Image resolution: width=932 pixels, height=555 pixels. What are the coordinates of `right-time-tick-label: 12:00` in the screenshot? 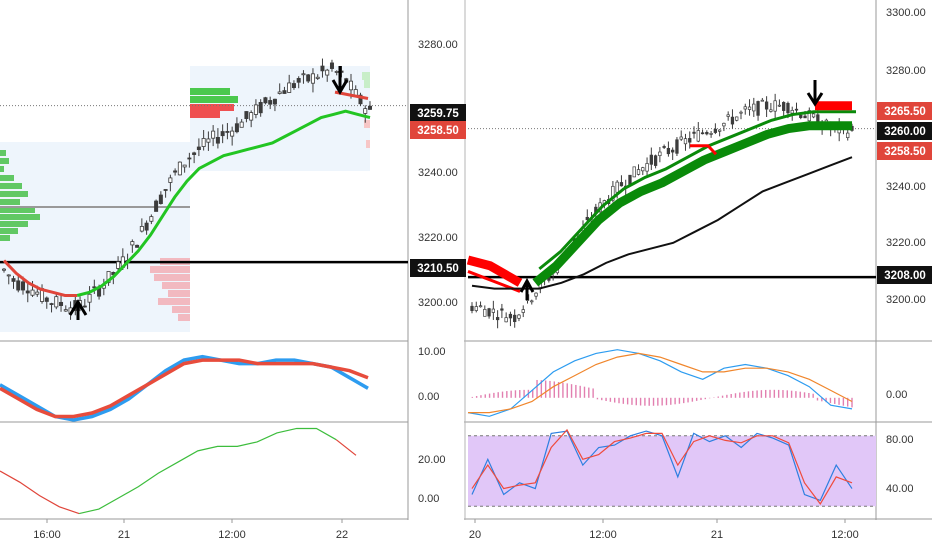 It's located at (603, 535).